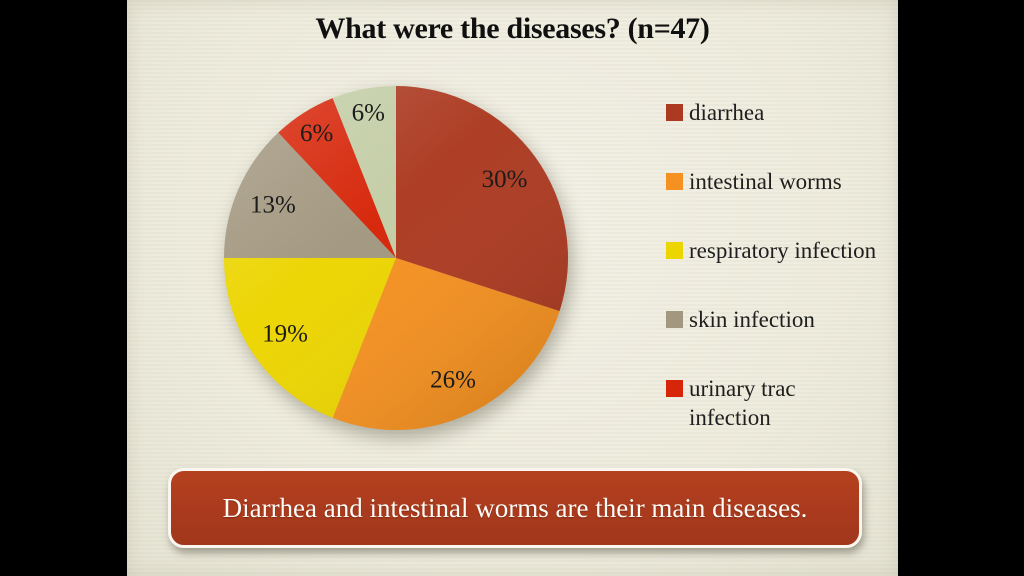 The image size is (1024, 576). What do you see at coordinates (773, 339) in the screenshot?
I see `legend-item-skin-infection: skin infection` at bounding box center [773, 339].